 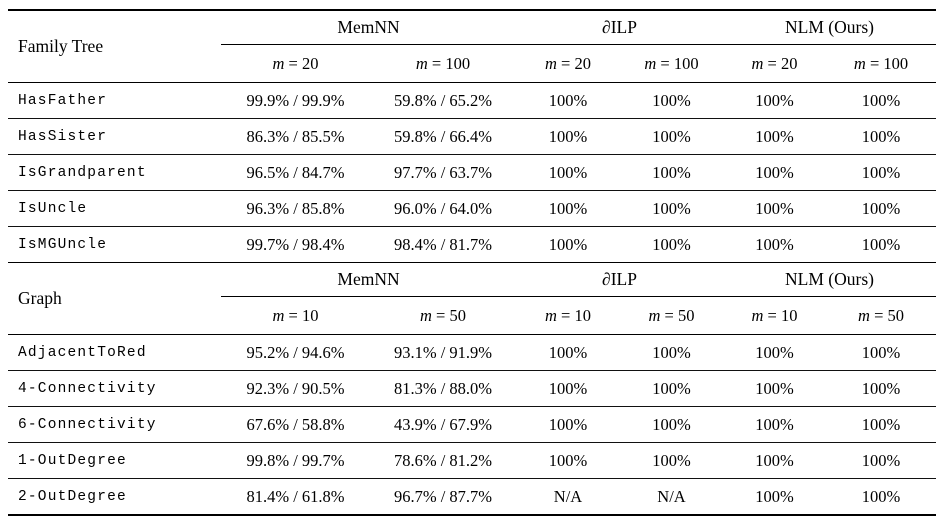 I want to click on task-name-cell: 6-Connectivity, so click(x=87, y=424).